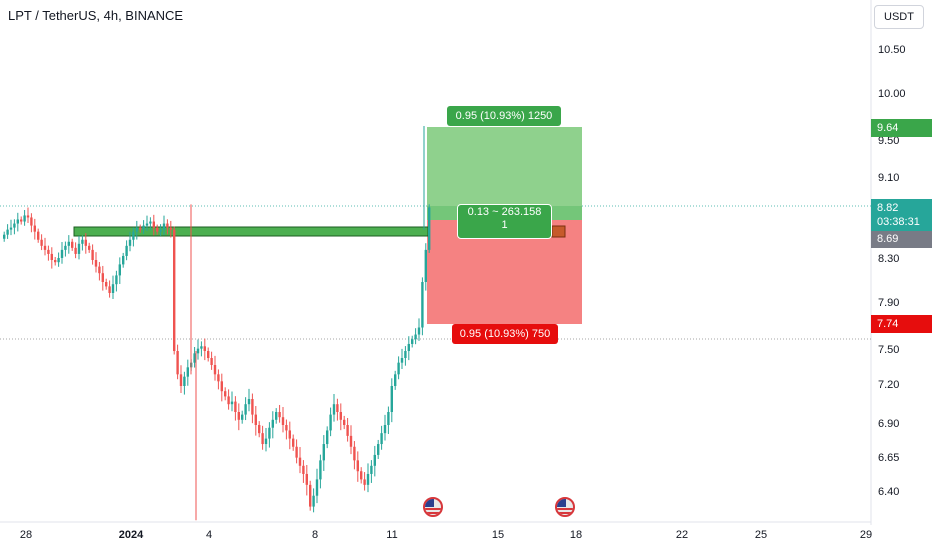 The image size is (932, 550). Describe the element at coordinates (889, 458) in the screenshot. I see `price-tick: 6.65` at that location.